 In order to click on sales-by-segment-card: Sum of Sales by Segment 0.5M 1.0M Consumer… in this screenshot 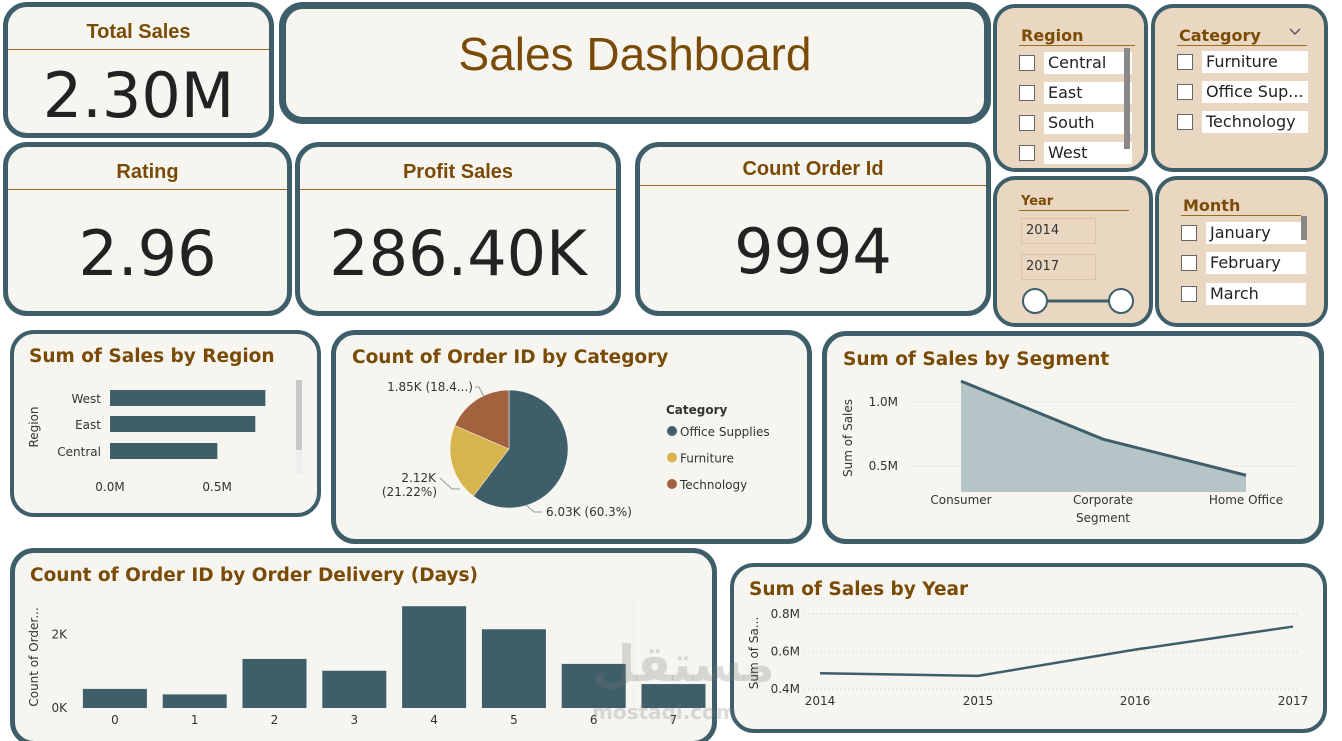, I will do `click(1073, 437)`.